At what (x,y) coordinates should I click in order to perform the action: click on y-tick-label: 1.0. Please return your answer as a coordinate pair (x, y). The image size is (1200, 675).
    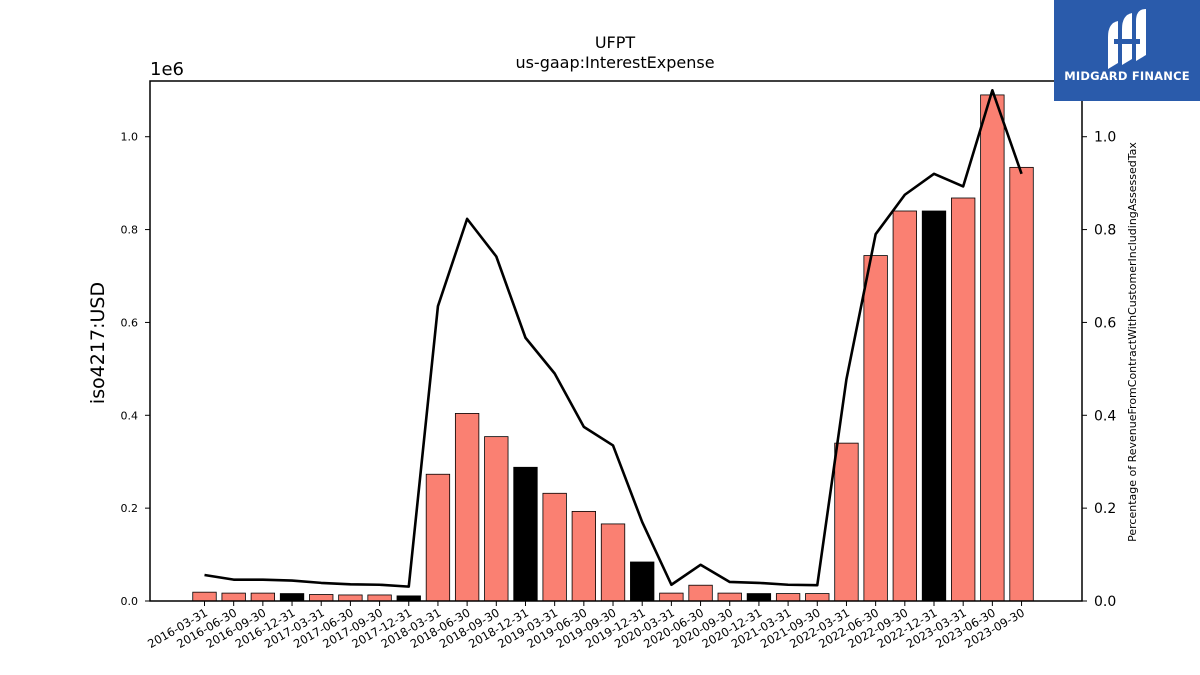
    Looking at the image, I should click on (130, 137).